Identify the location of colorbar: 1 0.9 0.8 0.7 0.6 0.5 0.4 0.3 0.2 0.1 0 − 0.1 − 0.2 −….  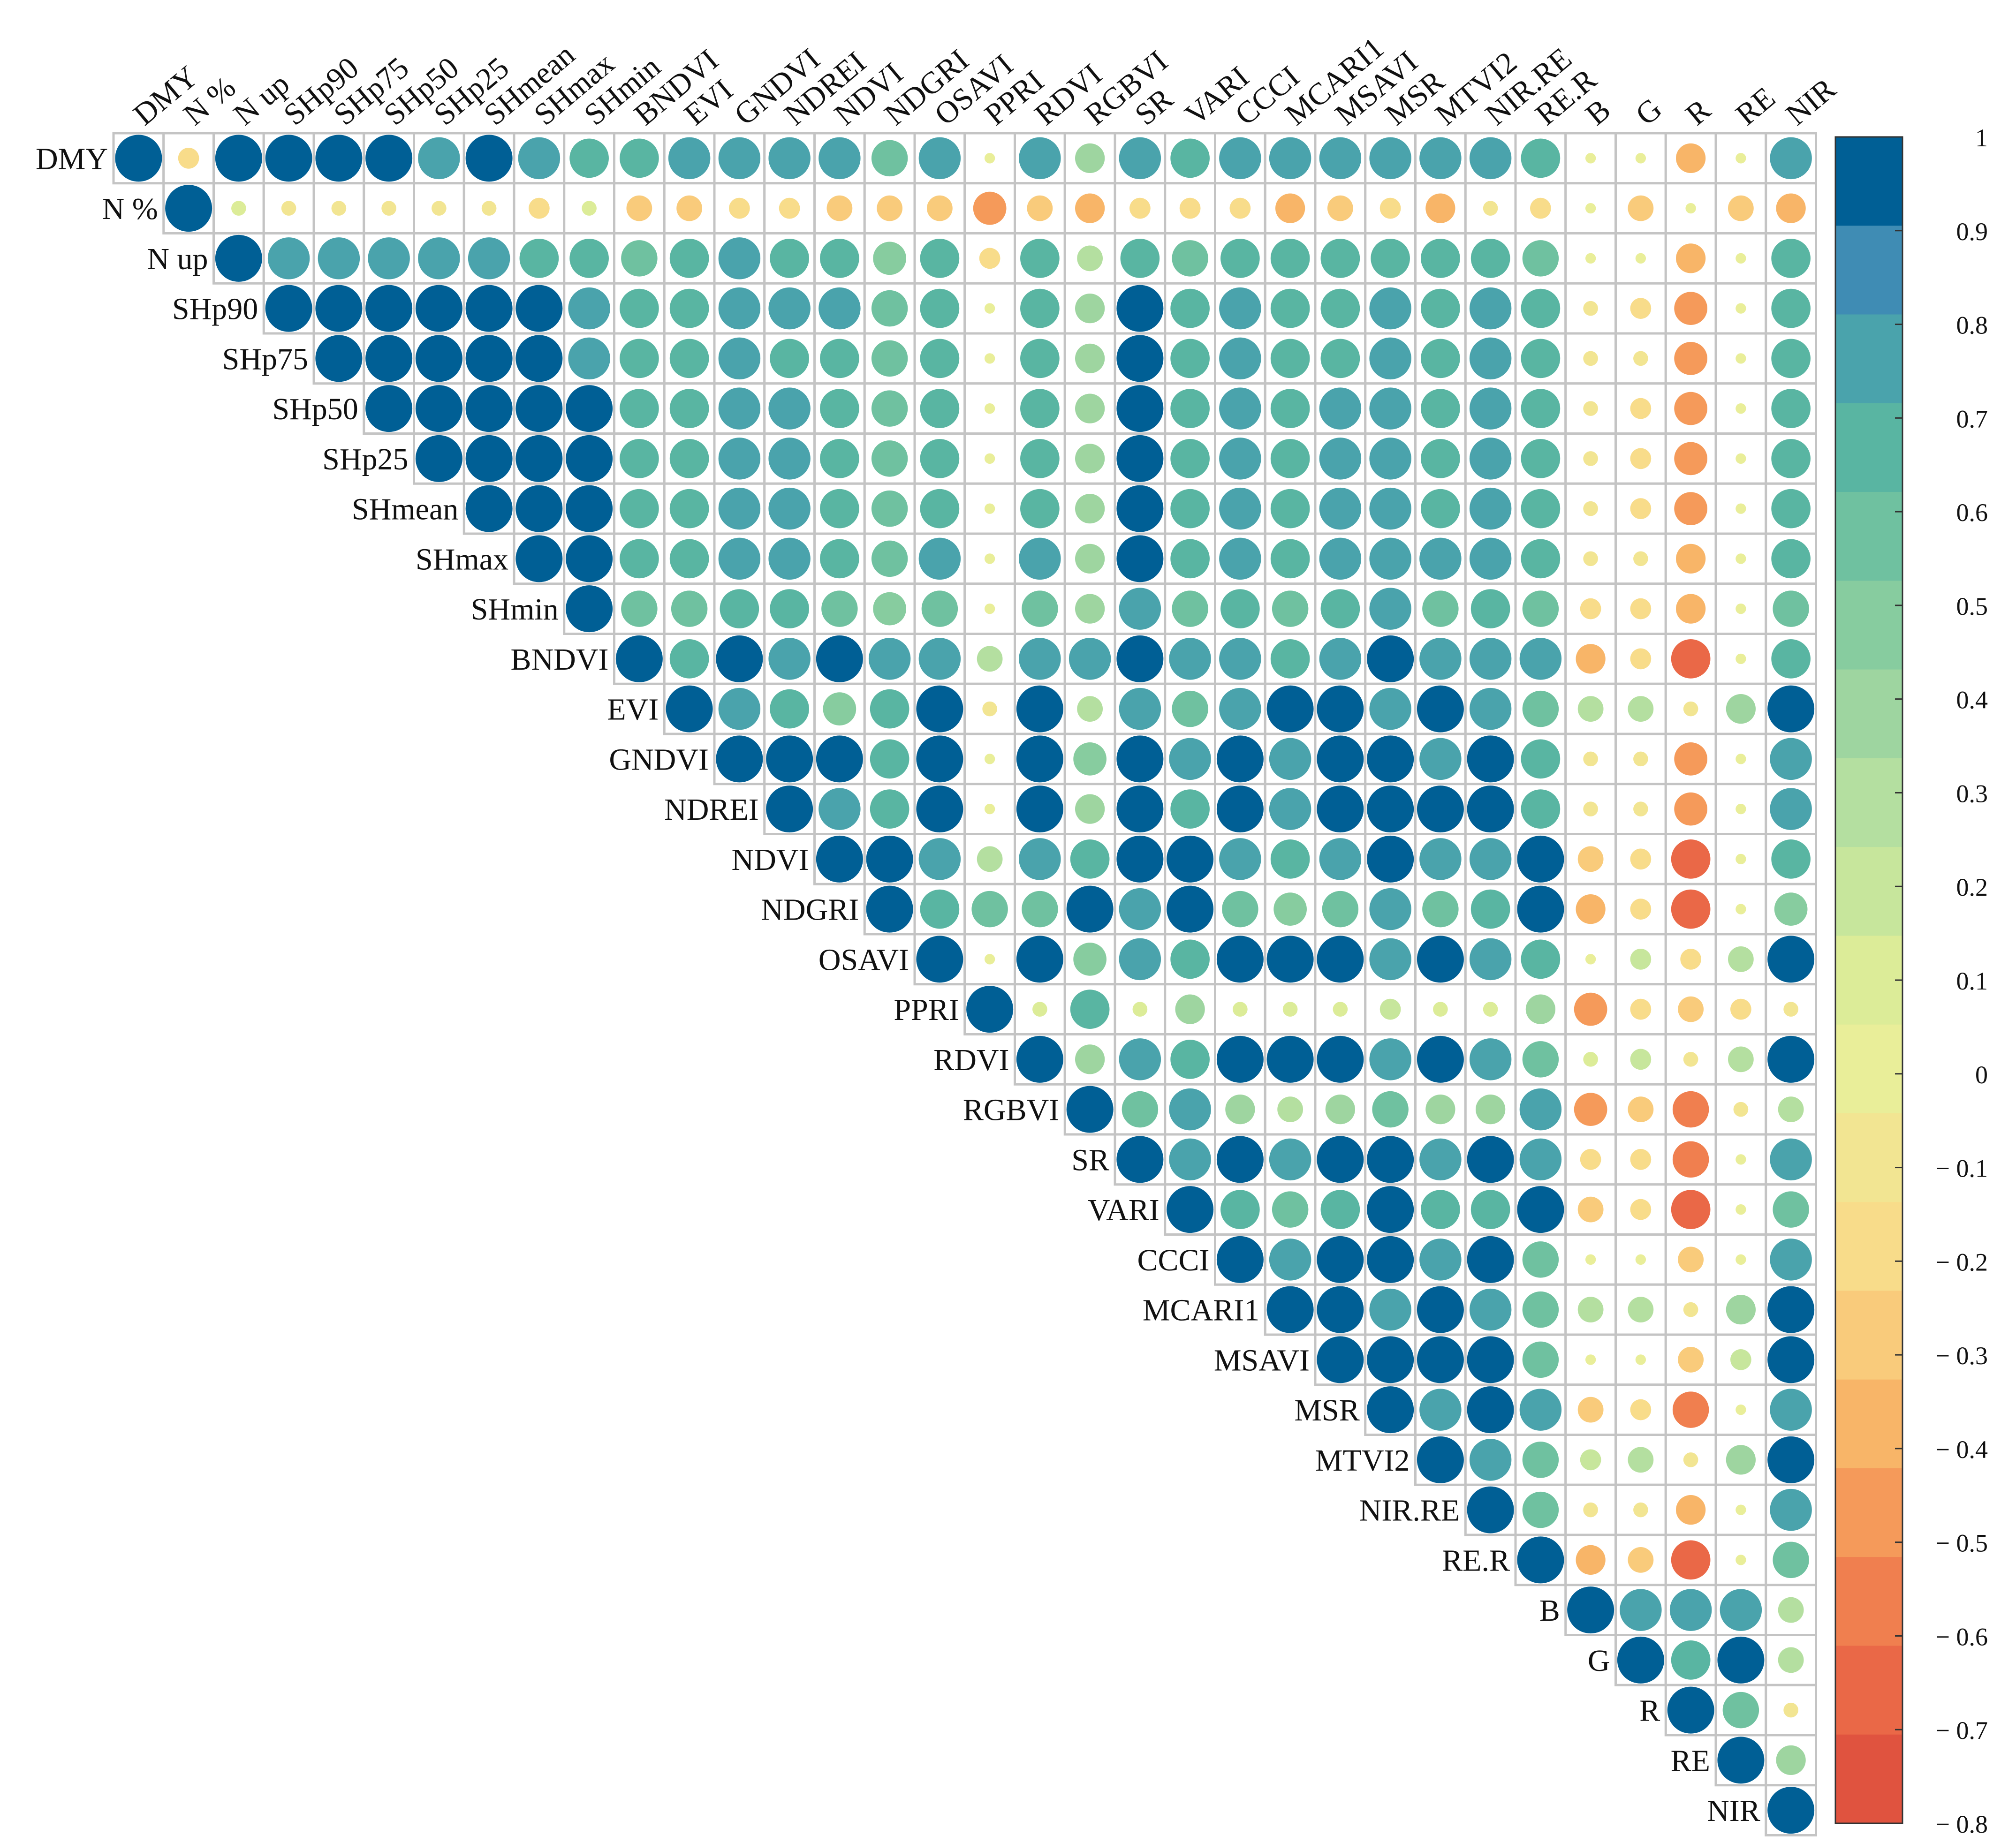
(1911, 981).